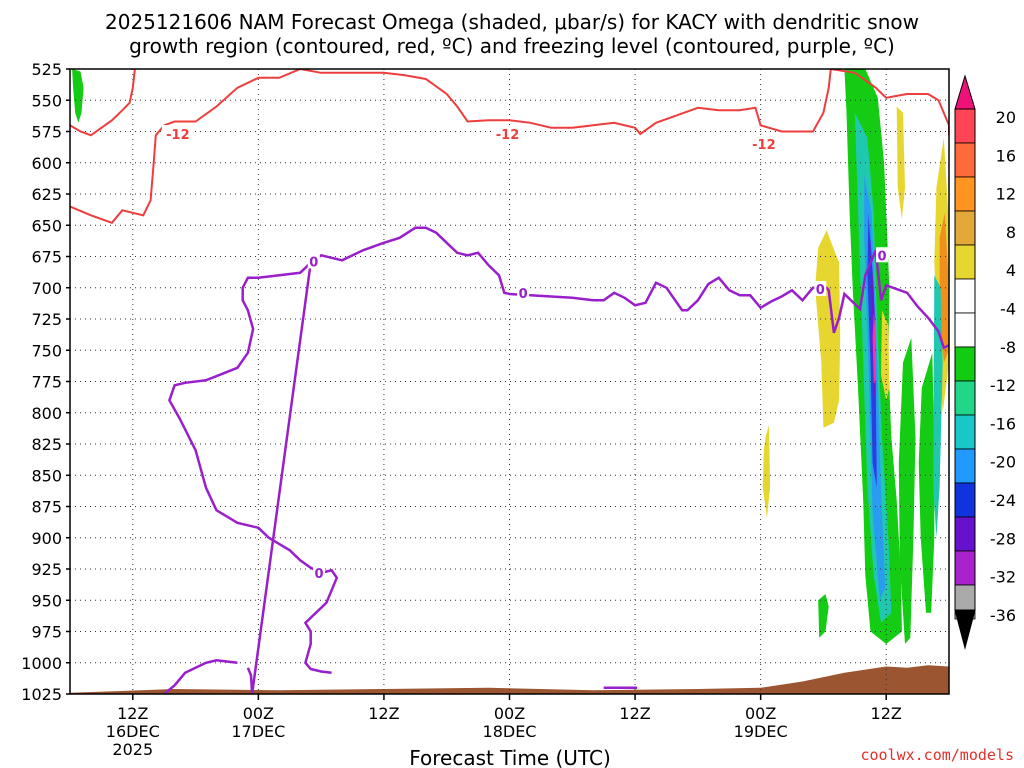 The image size is (1024, 768). What do you see at coordinates (133, 731) in the screenshot?
I see `x-tick-day: 16DEC` at bounding box center [133, 731].